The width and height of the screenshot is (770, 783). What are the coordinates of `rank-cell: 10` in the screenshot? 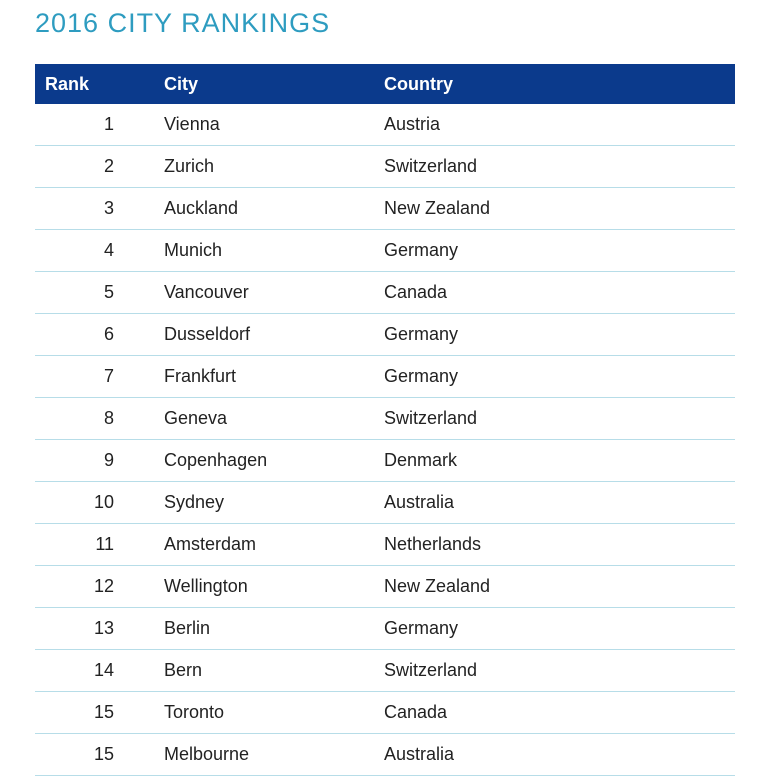 It's located at (87, 502).